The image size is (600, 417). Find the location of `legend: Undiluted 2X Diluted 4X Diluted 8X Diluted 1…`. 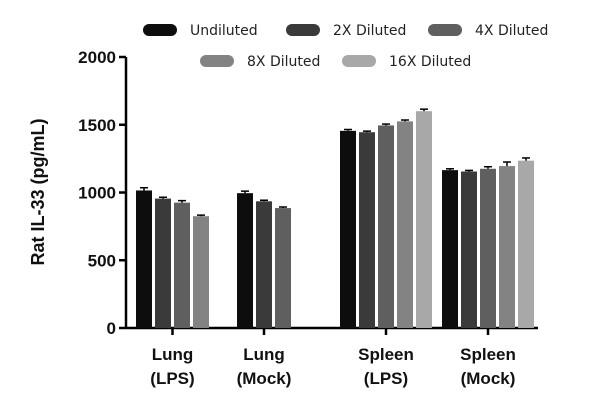

legend: Undiluted 2X Diluted 4X Diluted 8X Diluted 1… is located at coordinates (345, 46).